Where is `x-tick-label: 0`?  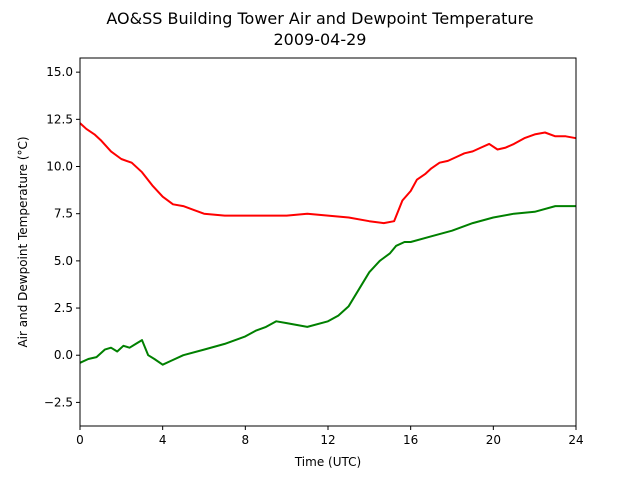 x-tick-label: 0 is located at coordinates (80, 440).